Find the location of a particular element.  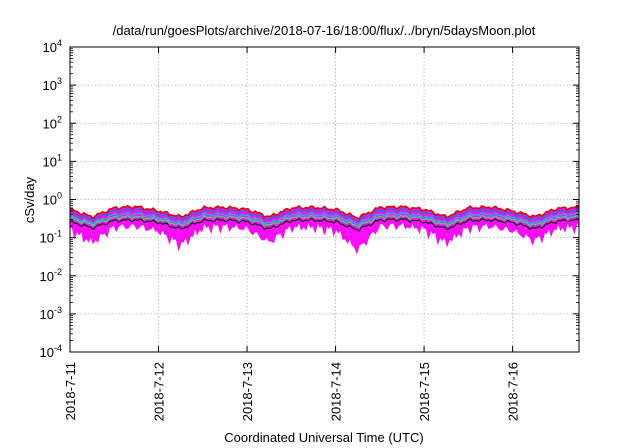

x-tick-label: 2018-7-11 is located at coordinates (70, 391).